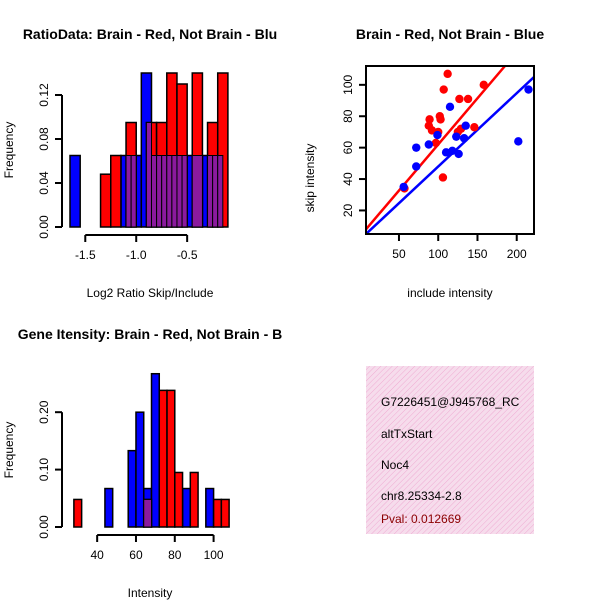  I want to click on ratio-hist-y-tick-label: 0.04, so click(44, 183).